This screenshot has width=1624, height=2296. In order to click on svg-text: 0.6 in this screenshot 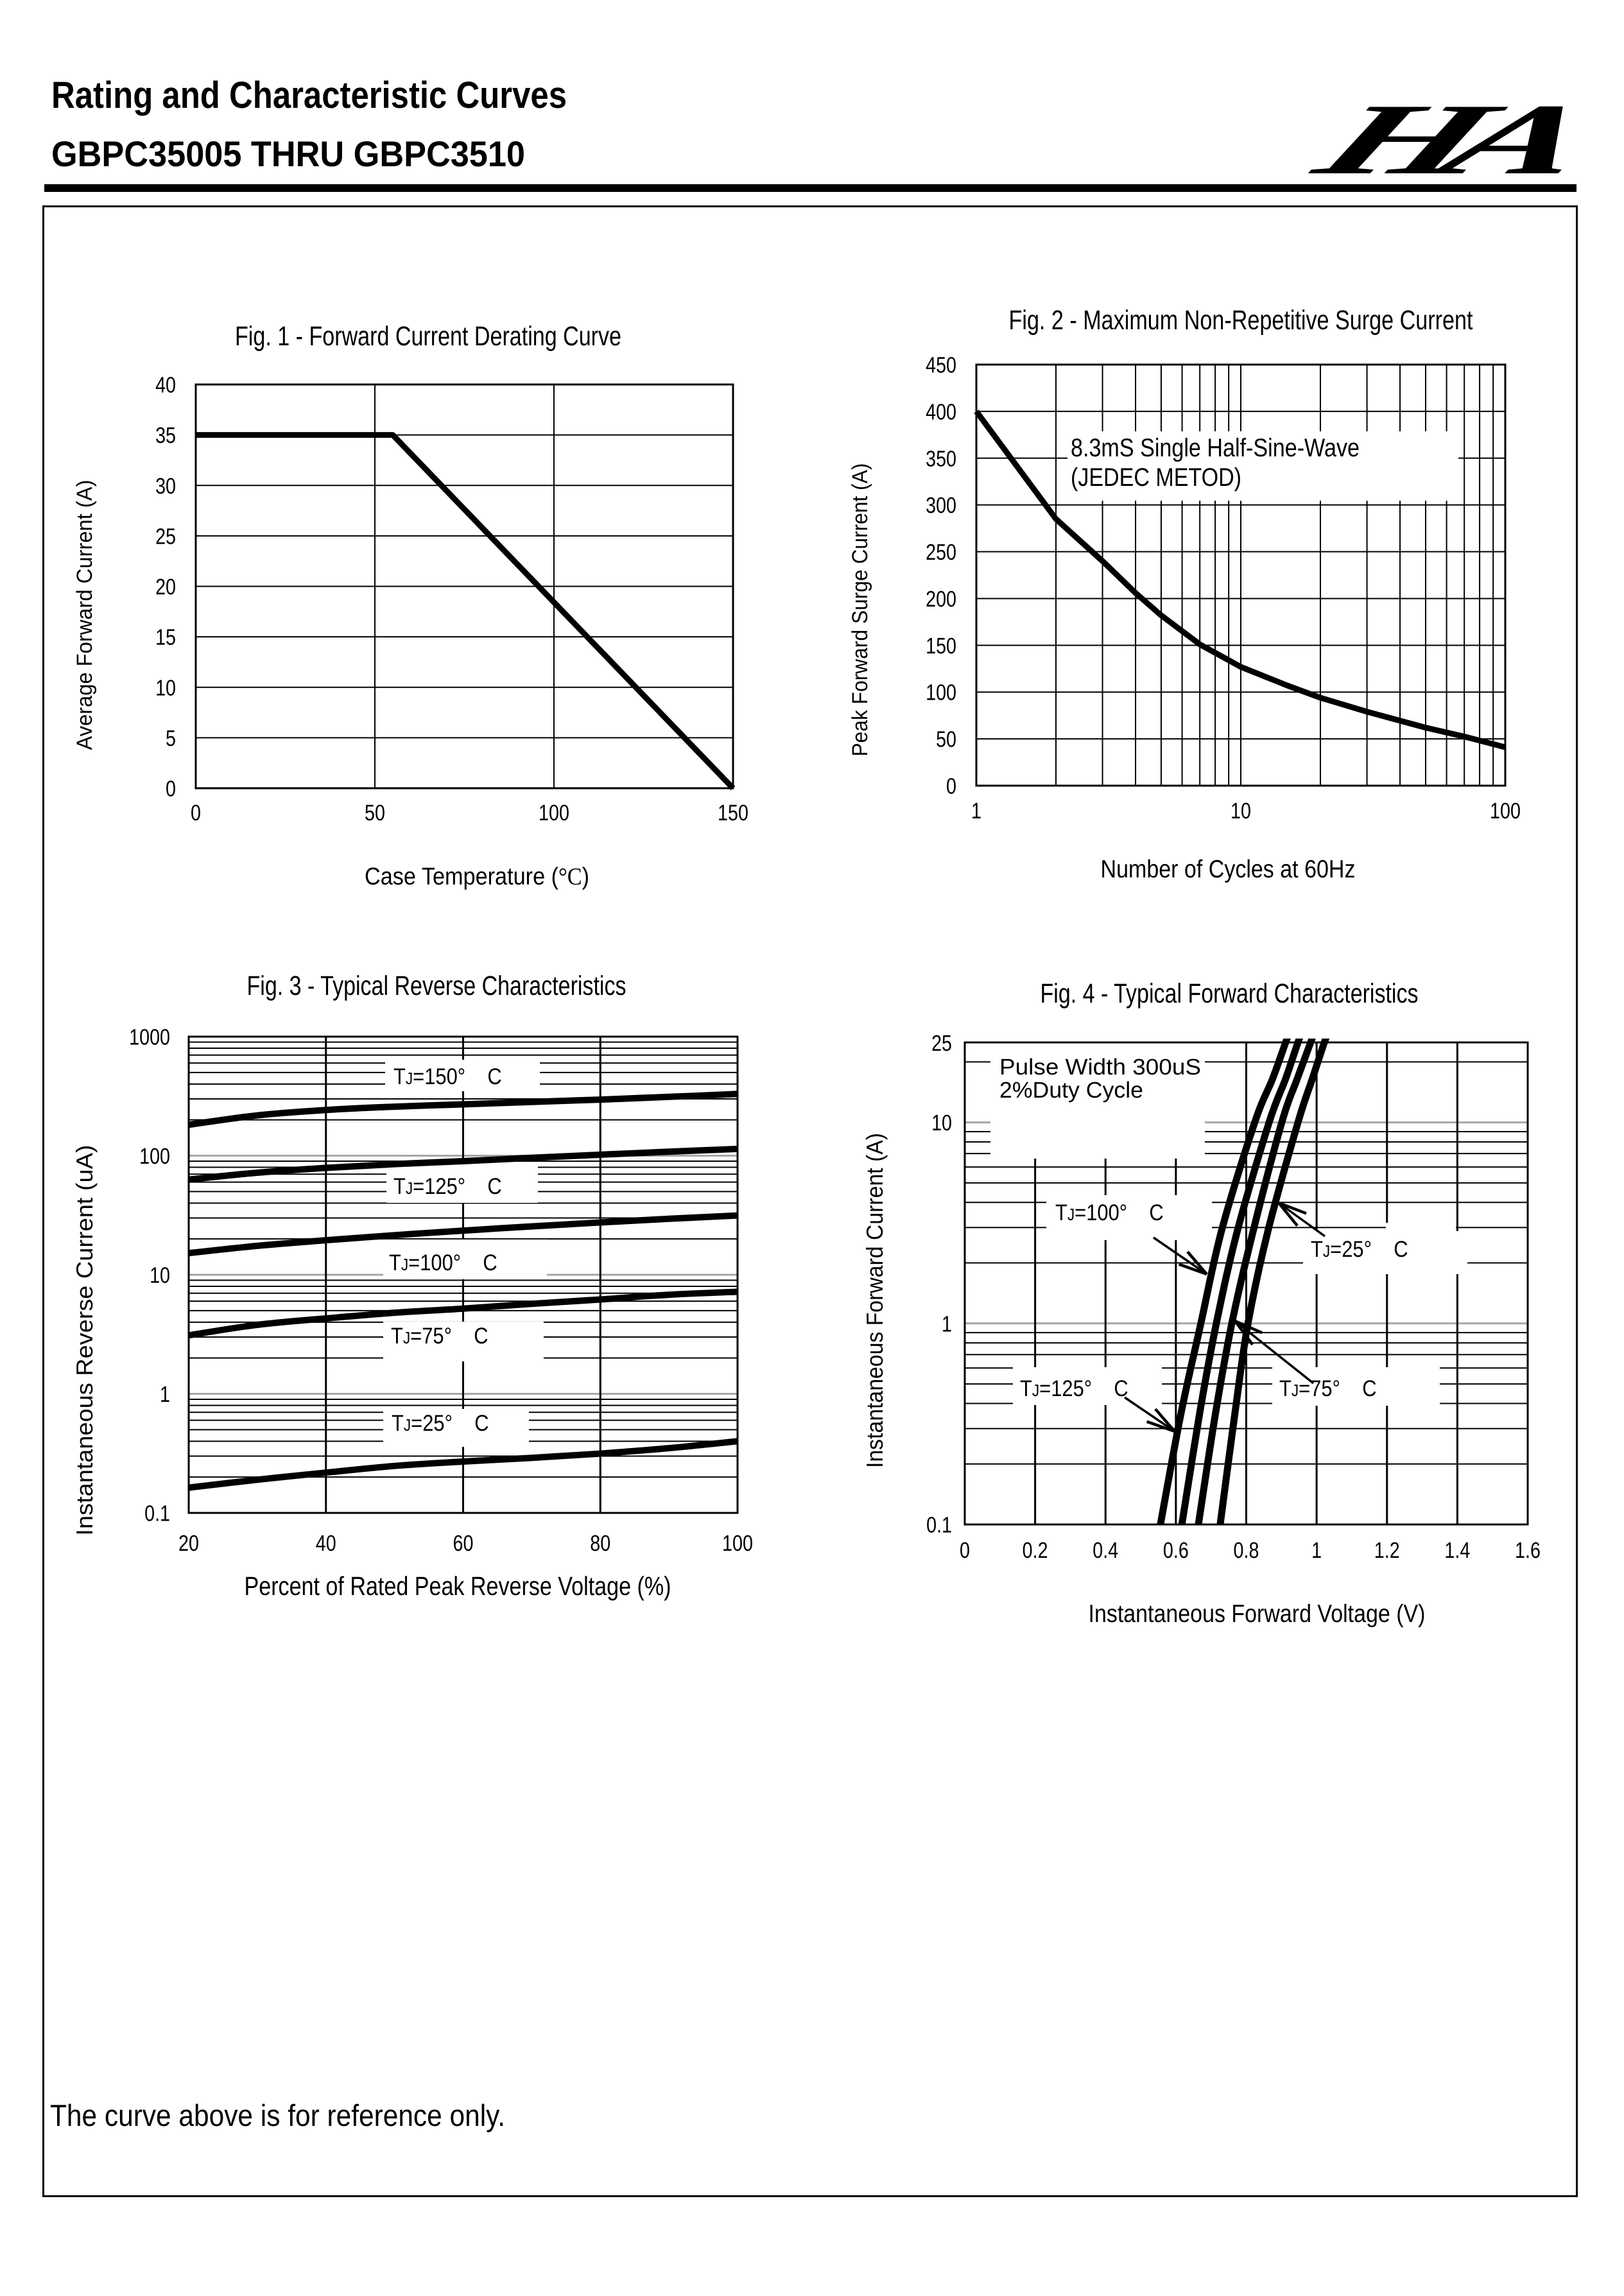, I will do `click(1176, 1550)`.